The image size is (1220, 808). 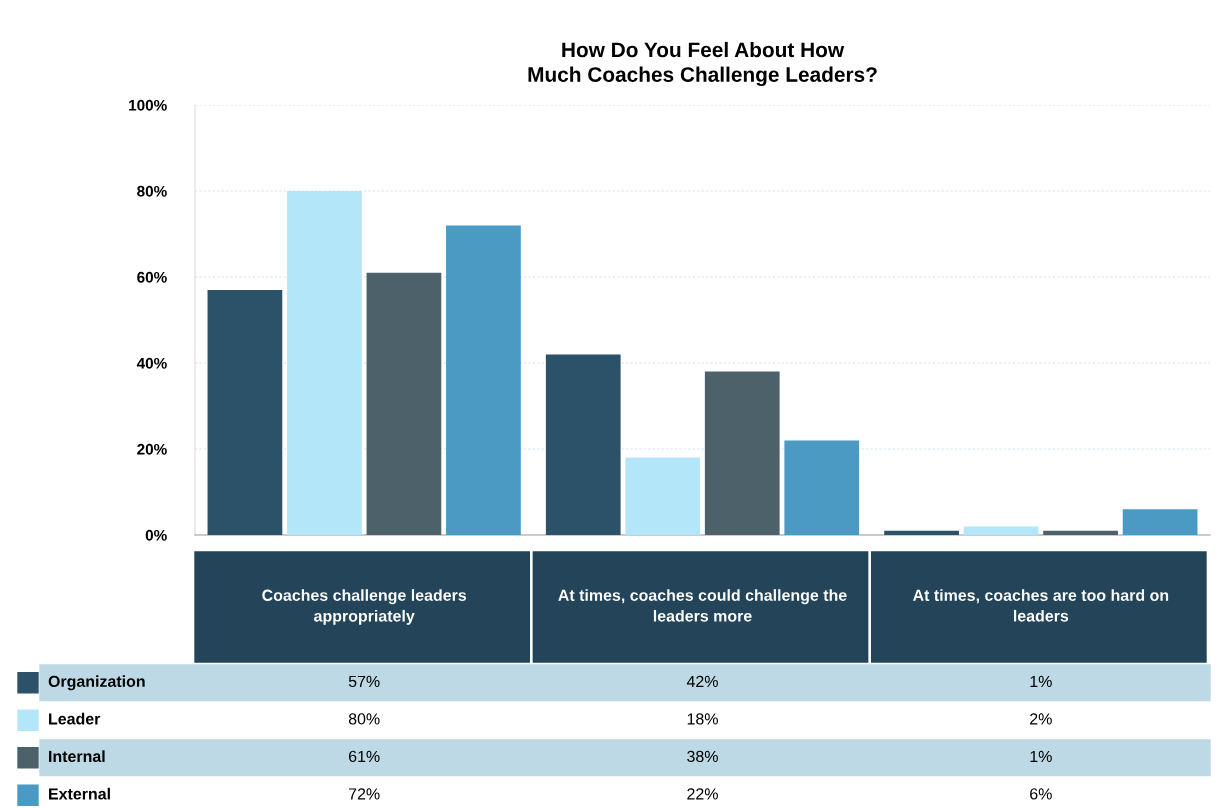 What do you see at coordinates (151, 363) in the screenshot?
I see `y-tick-label: 40%` at bounding box center [151, 363].